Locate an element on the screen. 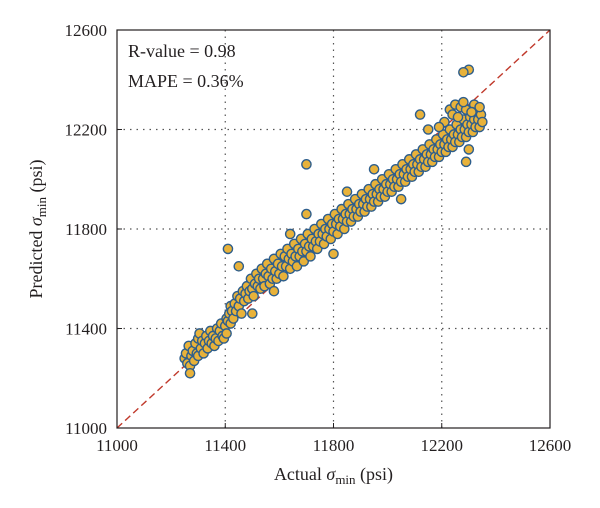  x-axis-label-sub: min is located at coordinates (345, 479).